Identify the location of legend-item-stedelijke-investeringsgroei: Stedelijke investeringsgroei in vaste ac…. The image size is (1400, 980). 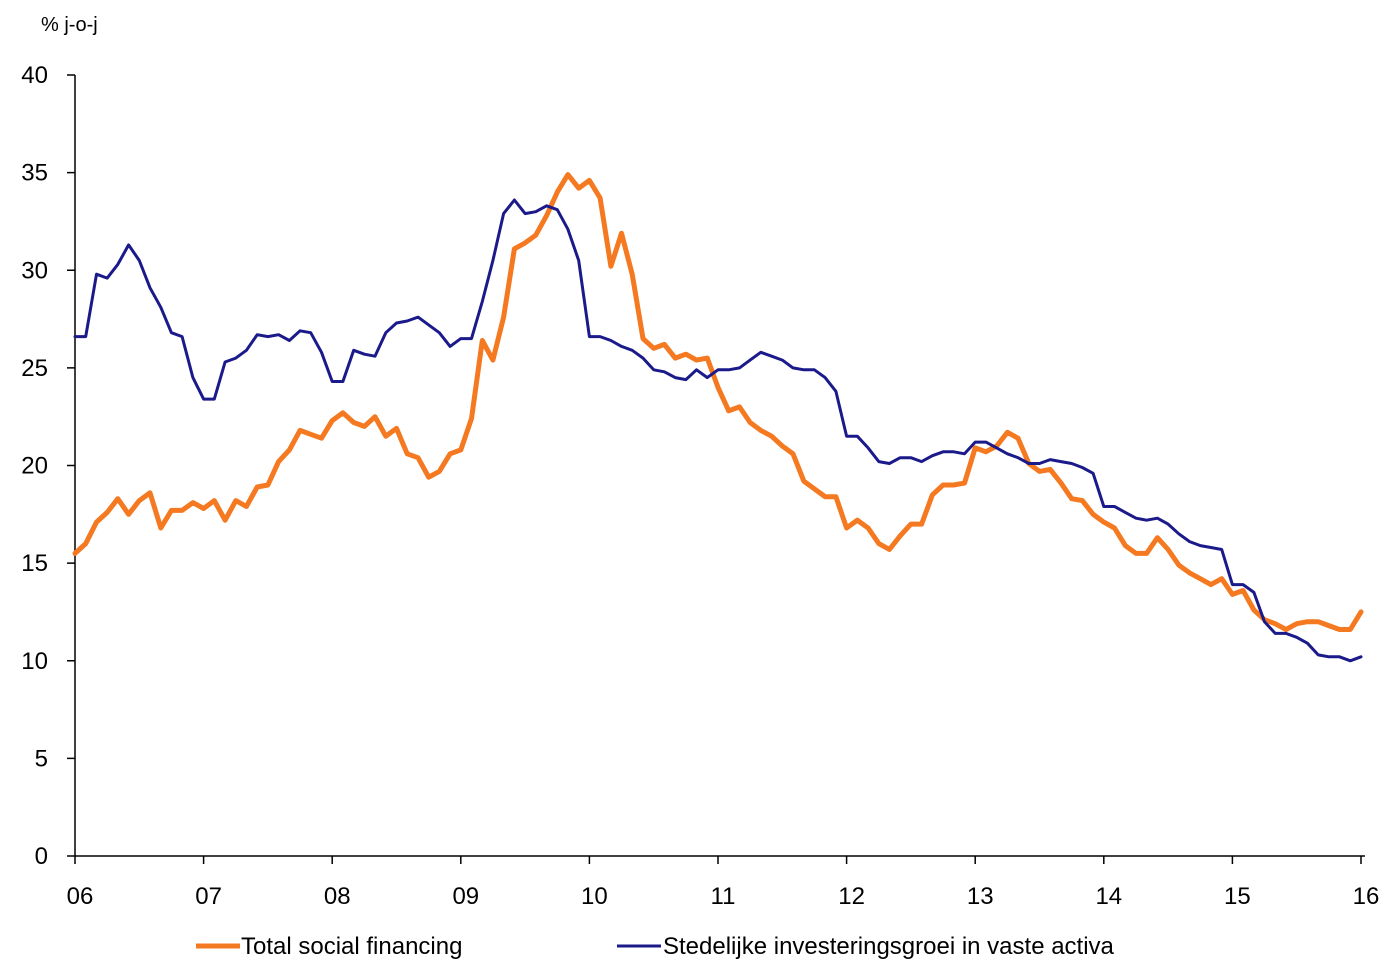
(866, 946).